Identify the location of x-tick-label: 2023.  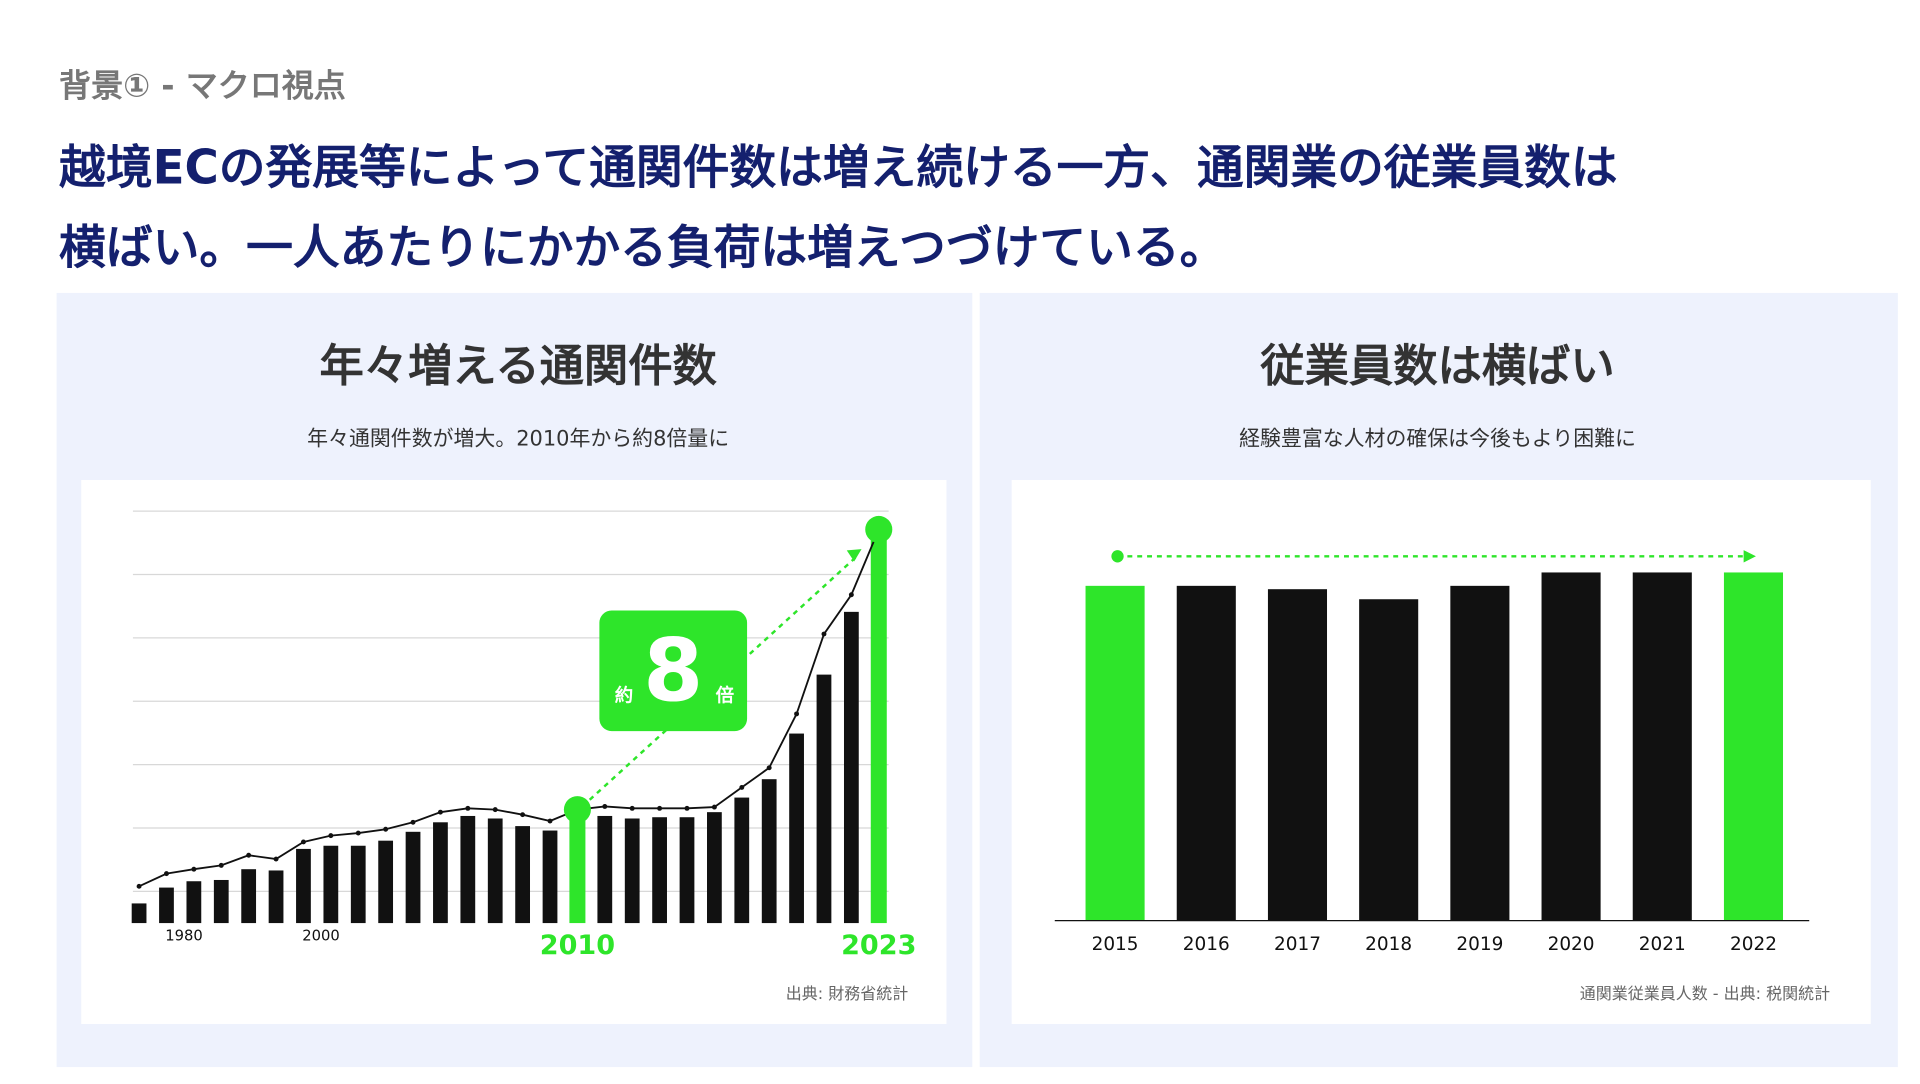
(878, 945).